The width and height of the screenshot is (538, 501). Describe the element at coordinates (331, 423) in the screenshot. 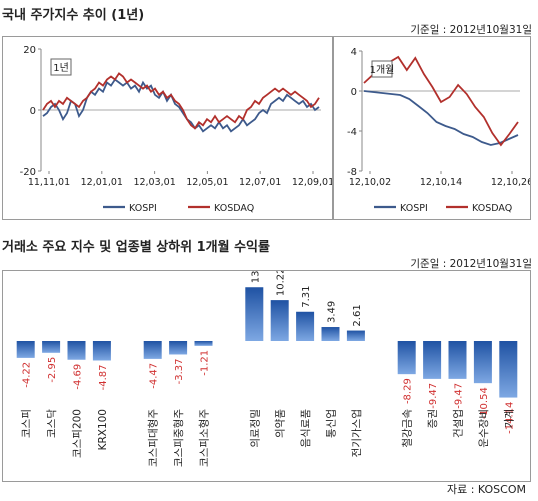

I see `category-label: 통신업` at that location.